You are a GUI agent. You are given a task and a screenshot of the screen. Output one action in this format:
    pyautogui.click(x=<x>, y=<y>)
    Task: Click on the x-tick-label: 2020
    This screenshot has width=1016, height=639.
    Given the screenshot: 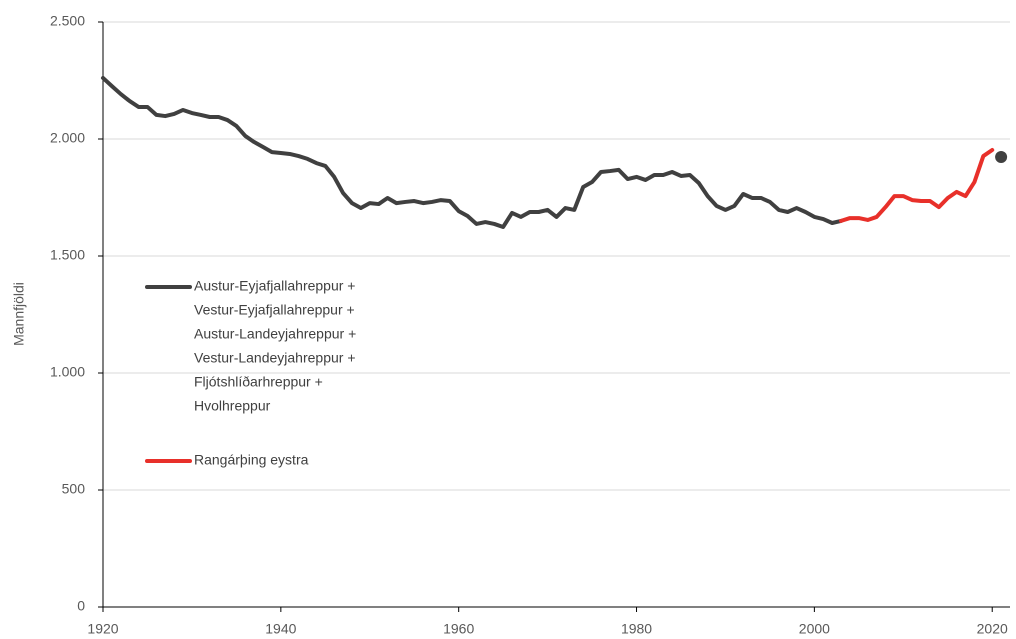 What is the action you would take?
    pyautogui.click(x=992, y=629)
    